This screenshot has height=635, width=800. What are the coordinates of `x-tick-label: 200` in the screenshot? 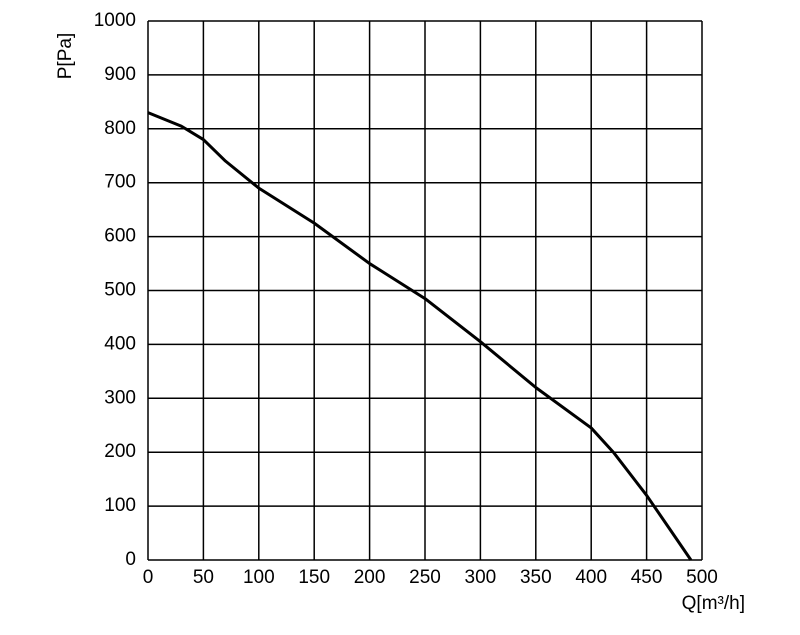 It's located at (370, 577).